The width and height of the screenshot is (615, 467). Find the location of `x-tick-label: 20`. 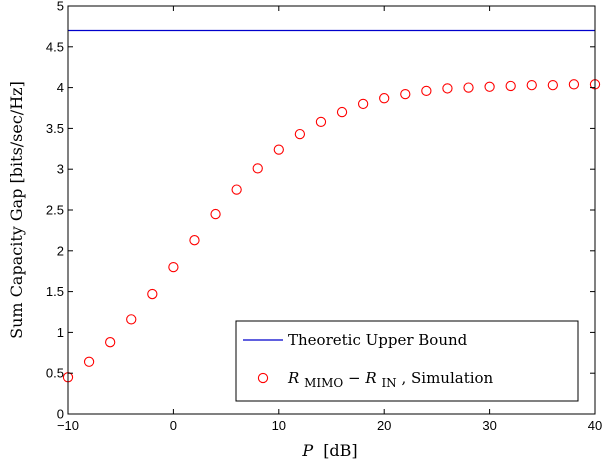

x-tick-label: 20 is located at coordinates (384, 425).